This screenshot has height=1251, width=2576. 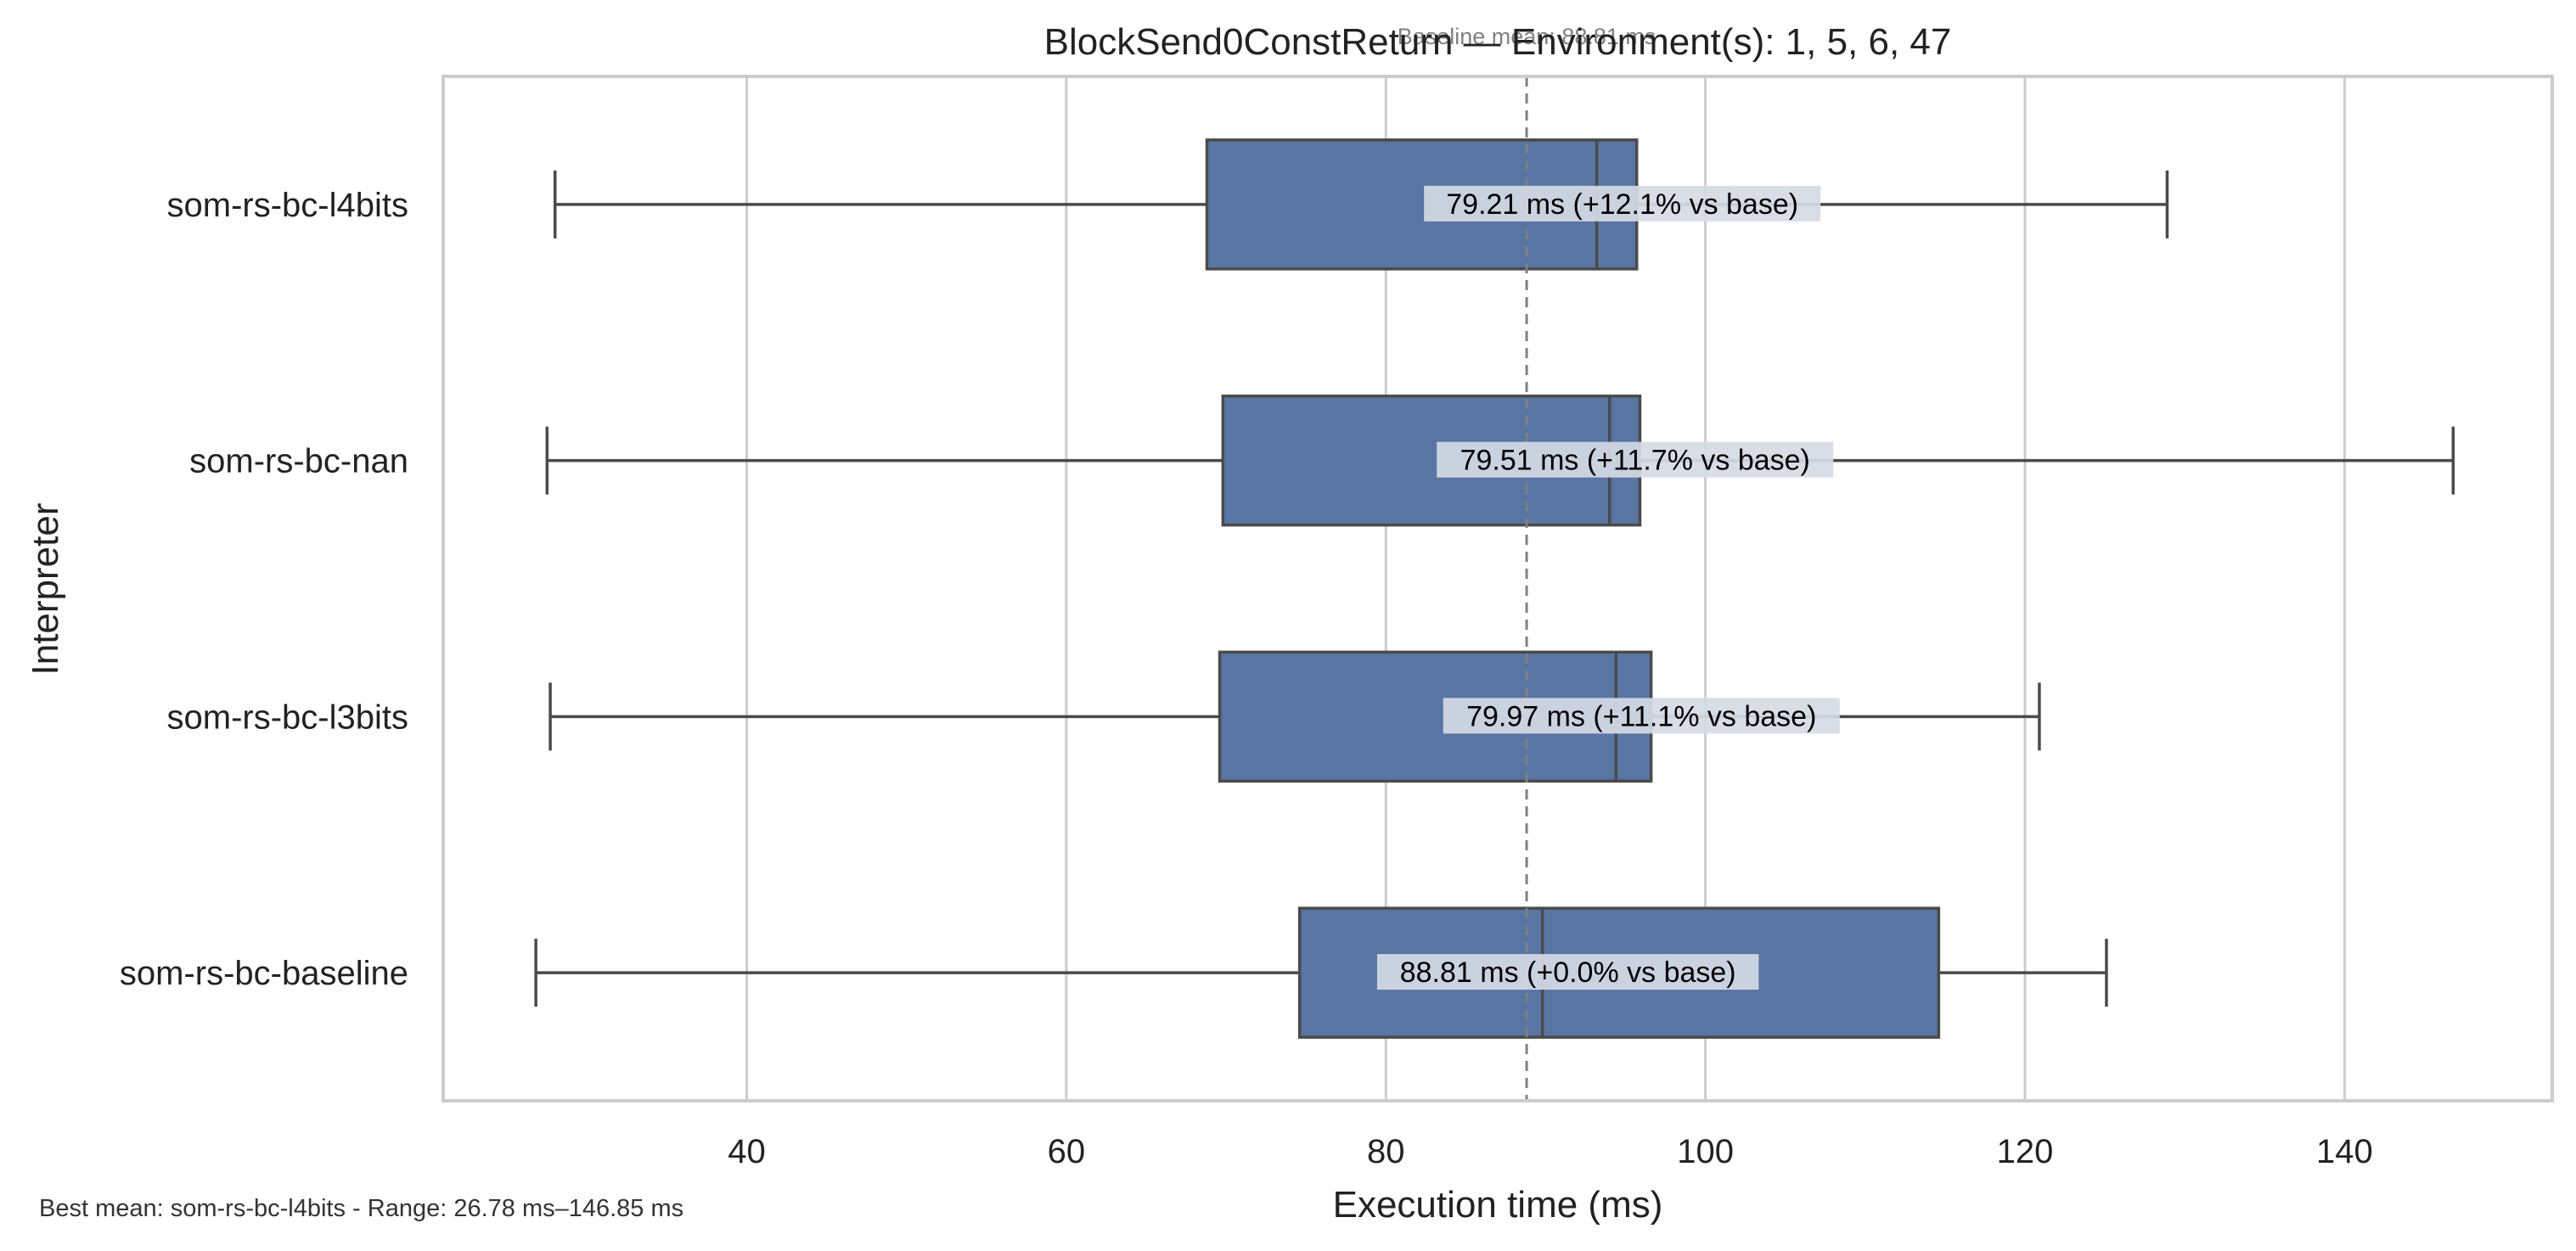 What do you see at coordinates (298, 461) in the screenshot?
I see `y-tick-label: som-rs-bc-nan` at bounding box center [298, 461].